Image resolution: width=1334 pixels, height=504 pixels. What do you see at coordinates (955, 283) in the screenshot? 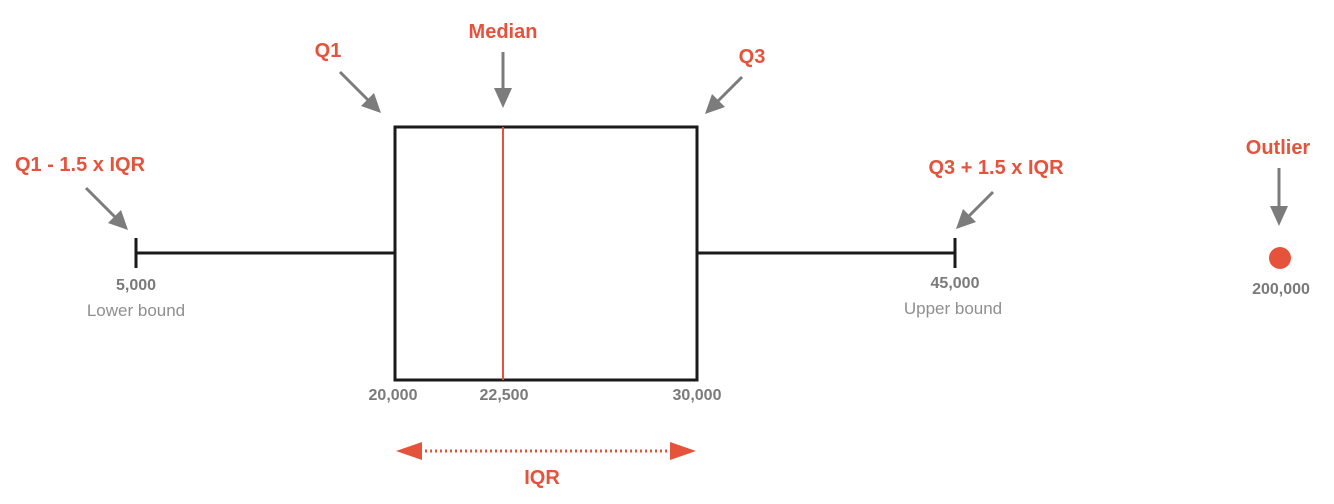
I see `upper-bound-value: 45,000` at bounding box center [955, 283].